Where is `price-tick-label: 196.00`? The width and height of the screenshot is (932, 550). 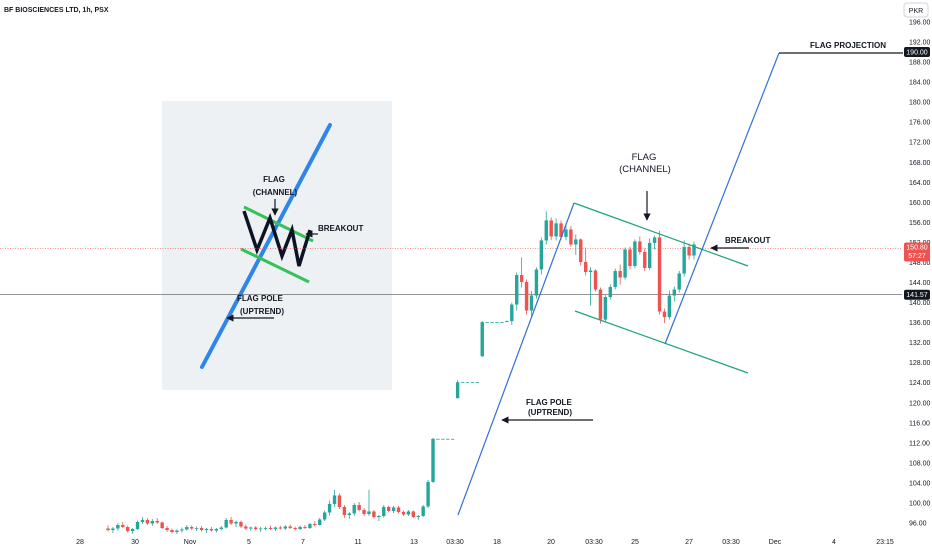 price-tick-label: 196.00 is located at coordinates (920, 23).